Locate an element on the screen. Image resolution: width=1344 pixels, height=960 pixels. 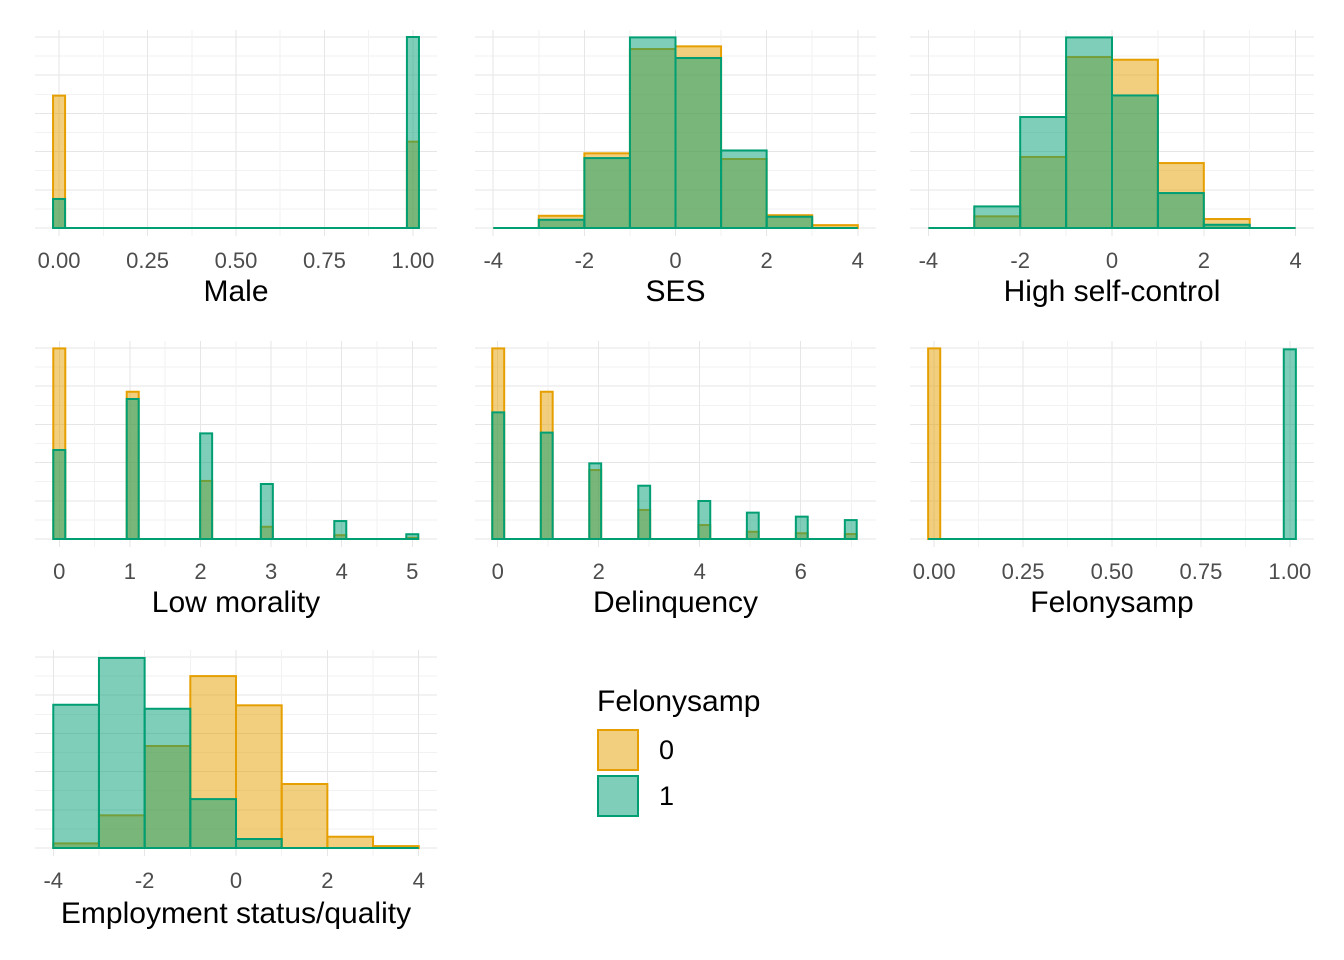
x-tick-label-felonysamp: 0.50 is located at coordinates (1112, 571).